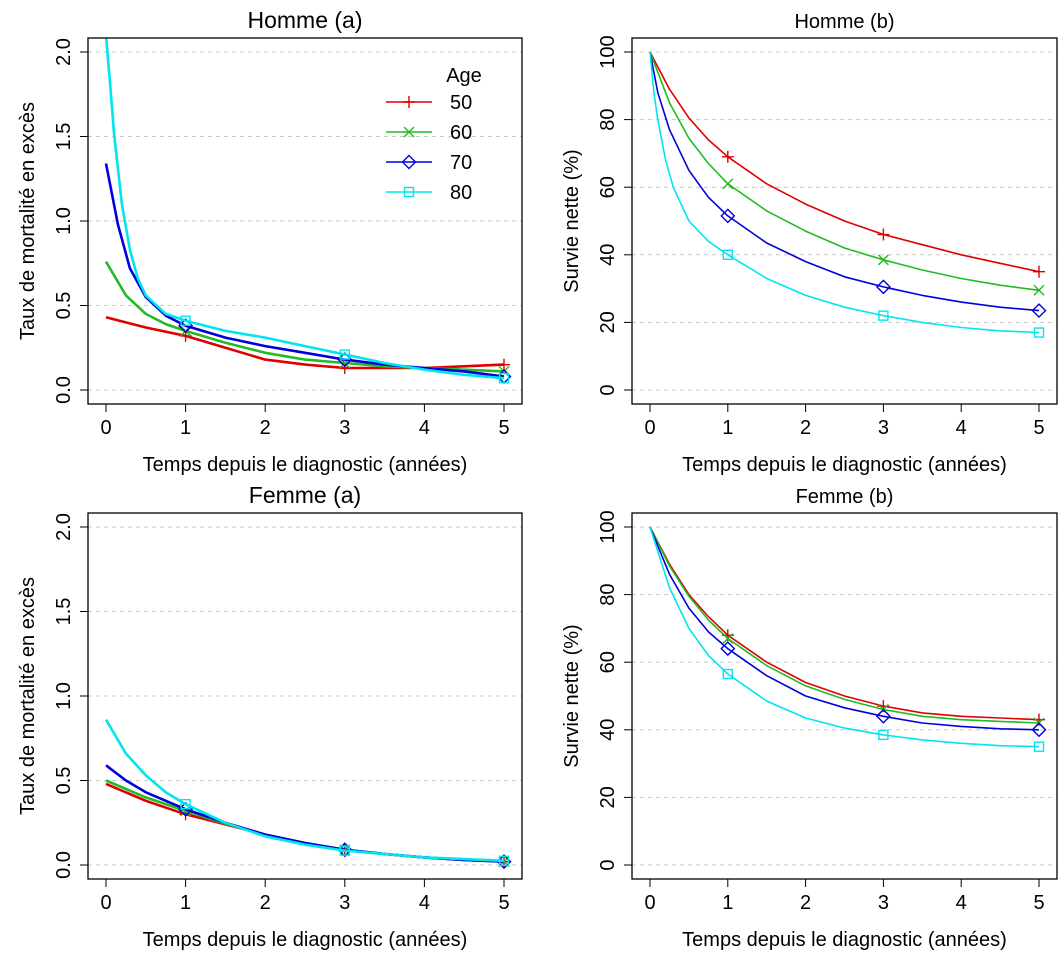  I want to click on chart-title: Homme (b), so click(844, 22).